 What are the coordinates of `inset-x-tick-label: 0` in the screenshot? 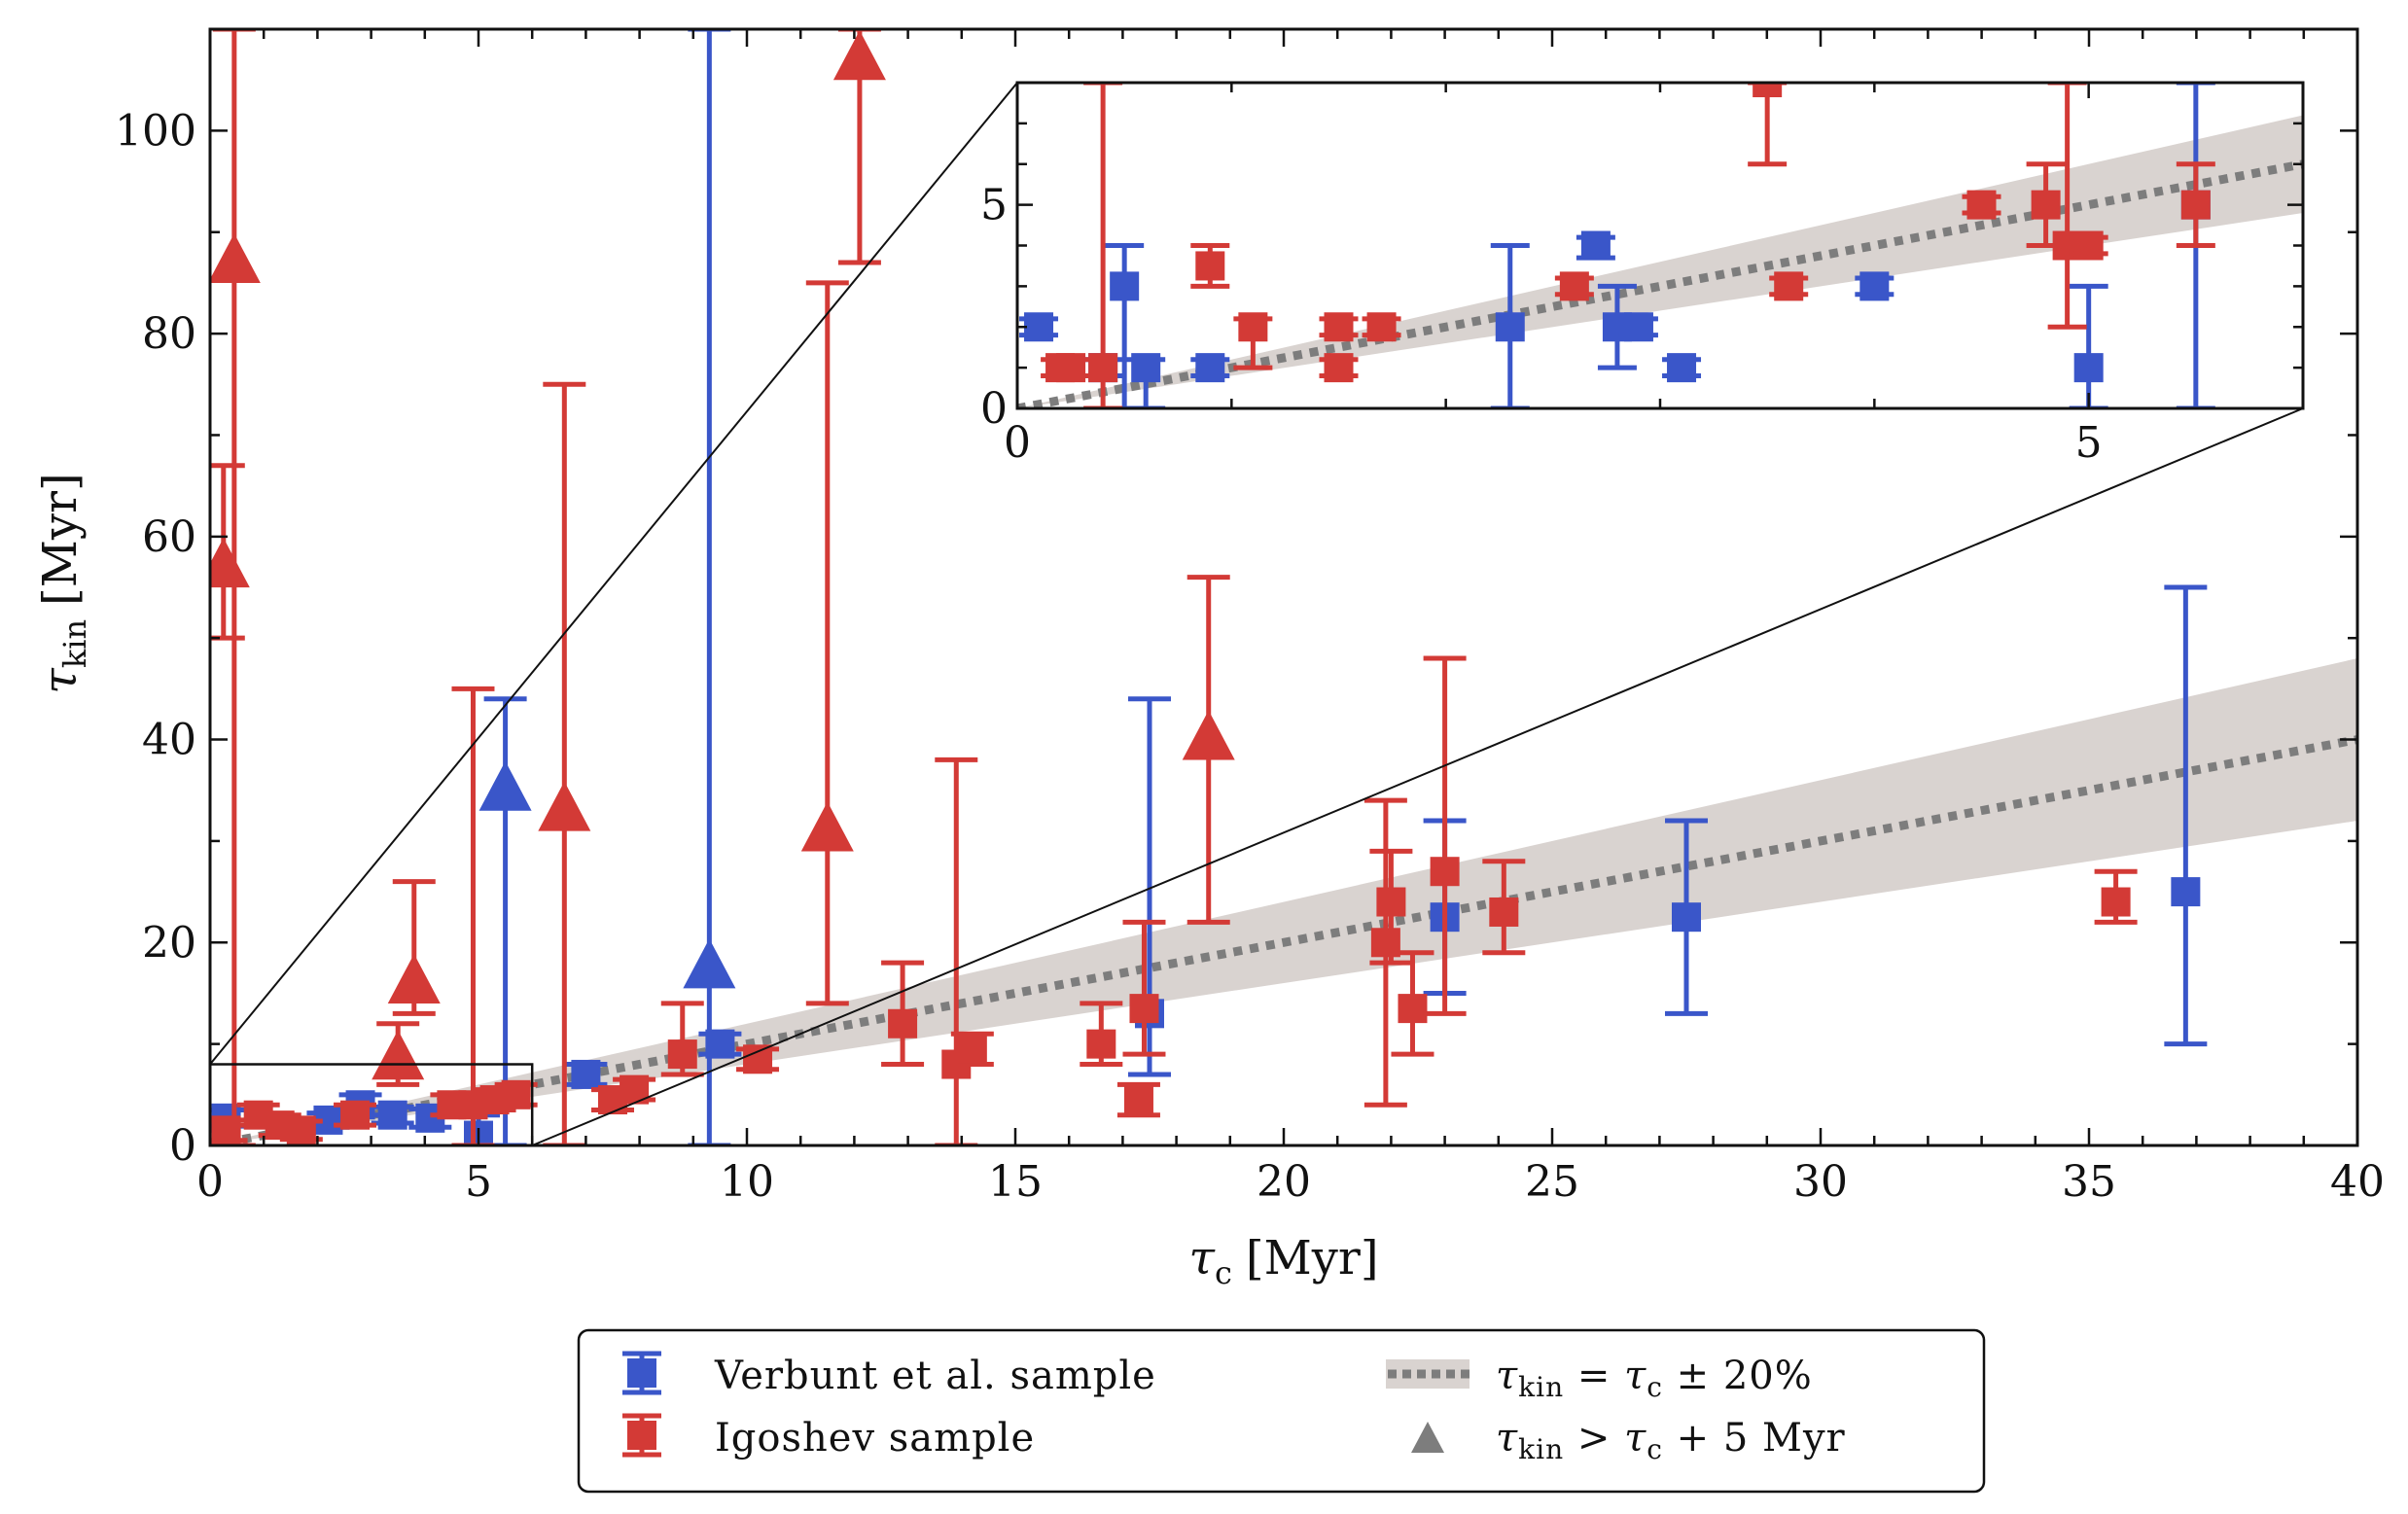 It's located at (1017, 443).